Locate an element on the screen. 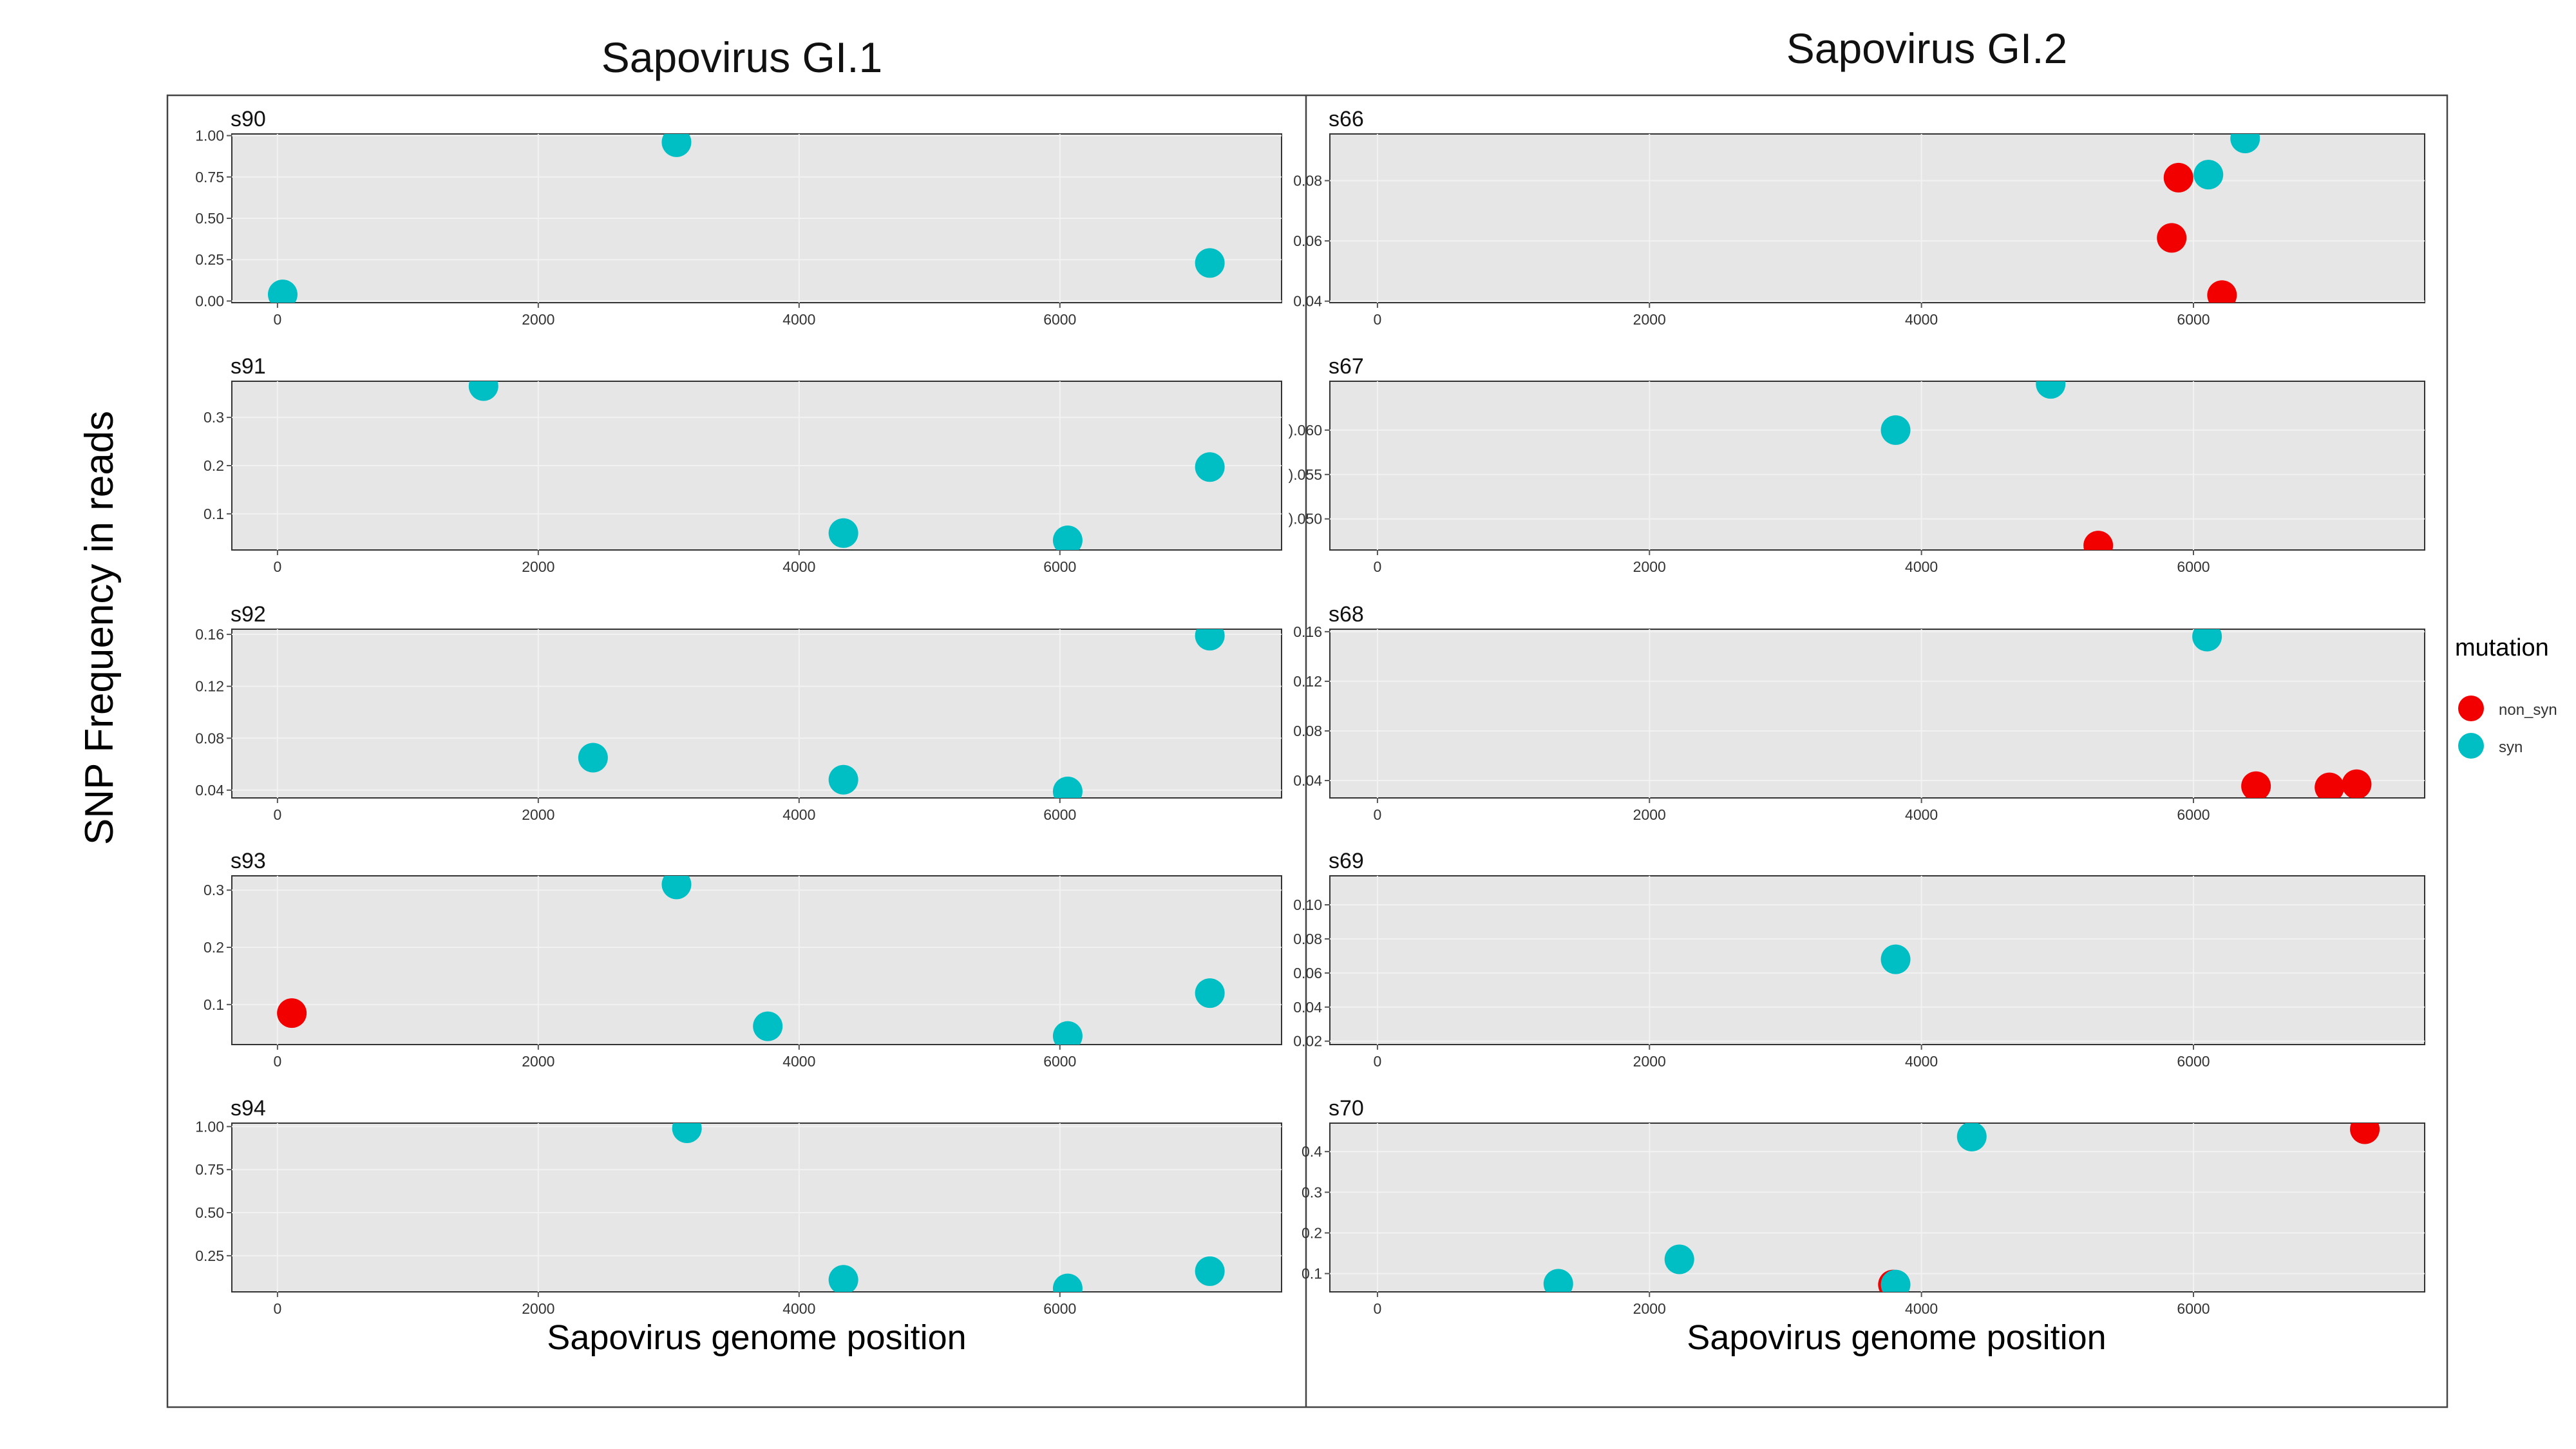 This screenshot has width=2576, height=1449. right-column-title: Sapovirus GI.2 is located at coordinates (1927, 48).